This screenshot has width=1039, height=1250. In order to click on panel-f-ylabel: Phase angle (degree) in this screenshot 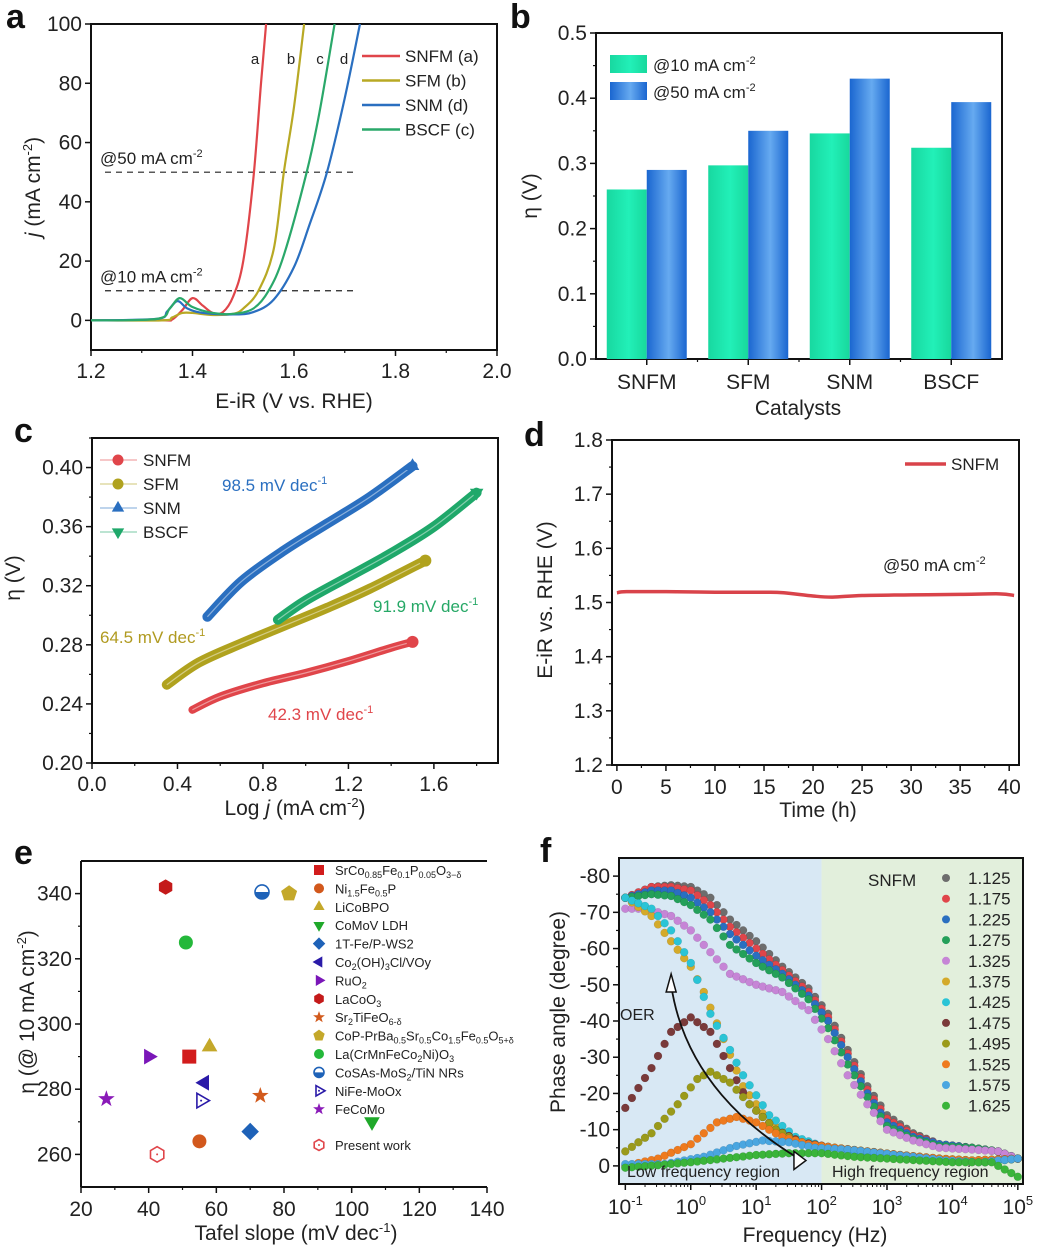, I will do `click(558, 1012)`.